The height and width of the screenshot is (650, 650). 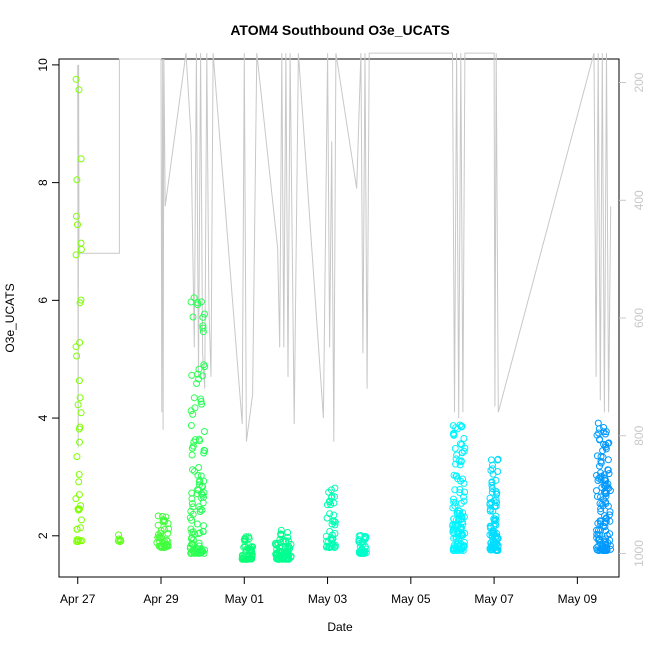 What do you see at coordinates (47, 298) in the screenshot?
I see `y-axis: 2 4 6 8 10` at bounding box center [47, 298].